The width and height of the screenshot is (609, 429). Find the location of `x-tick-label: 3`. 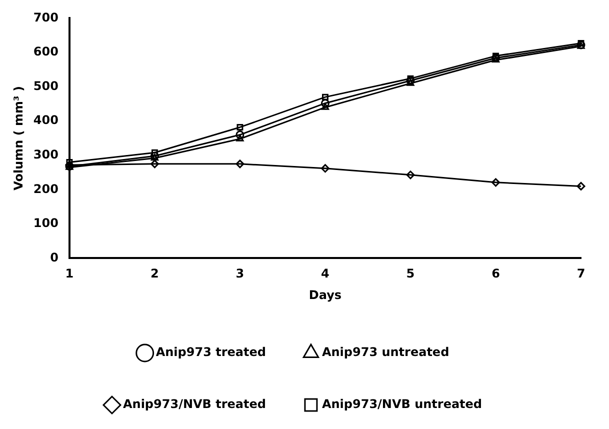

x-tick-label: 3 is located at coordinates (240, 273).